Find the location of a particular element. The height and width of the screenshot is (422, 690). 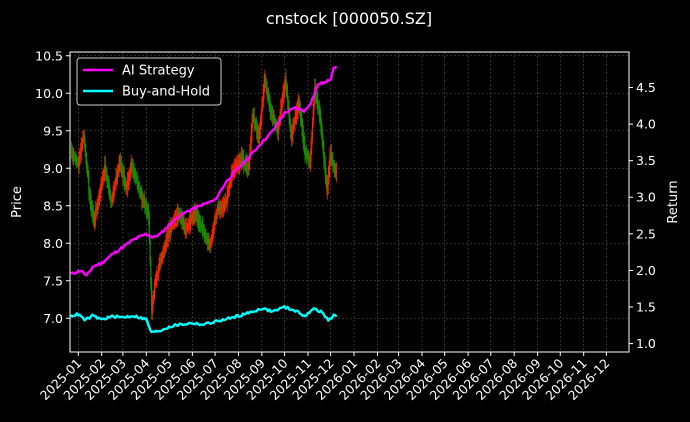

y-left-tick-label: 7.5 is located at coordinates (53, 280).